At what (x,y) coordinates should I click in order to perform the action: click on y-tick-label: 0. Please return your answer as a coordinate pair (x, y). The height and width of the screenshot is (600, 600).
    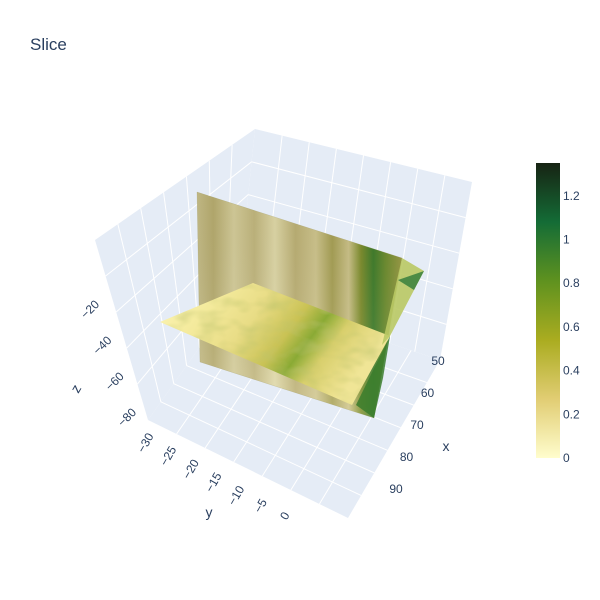
    Looking at the image, I should click on (285, 515).